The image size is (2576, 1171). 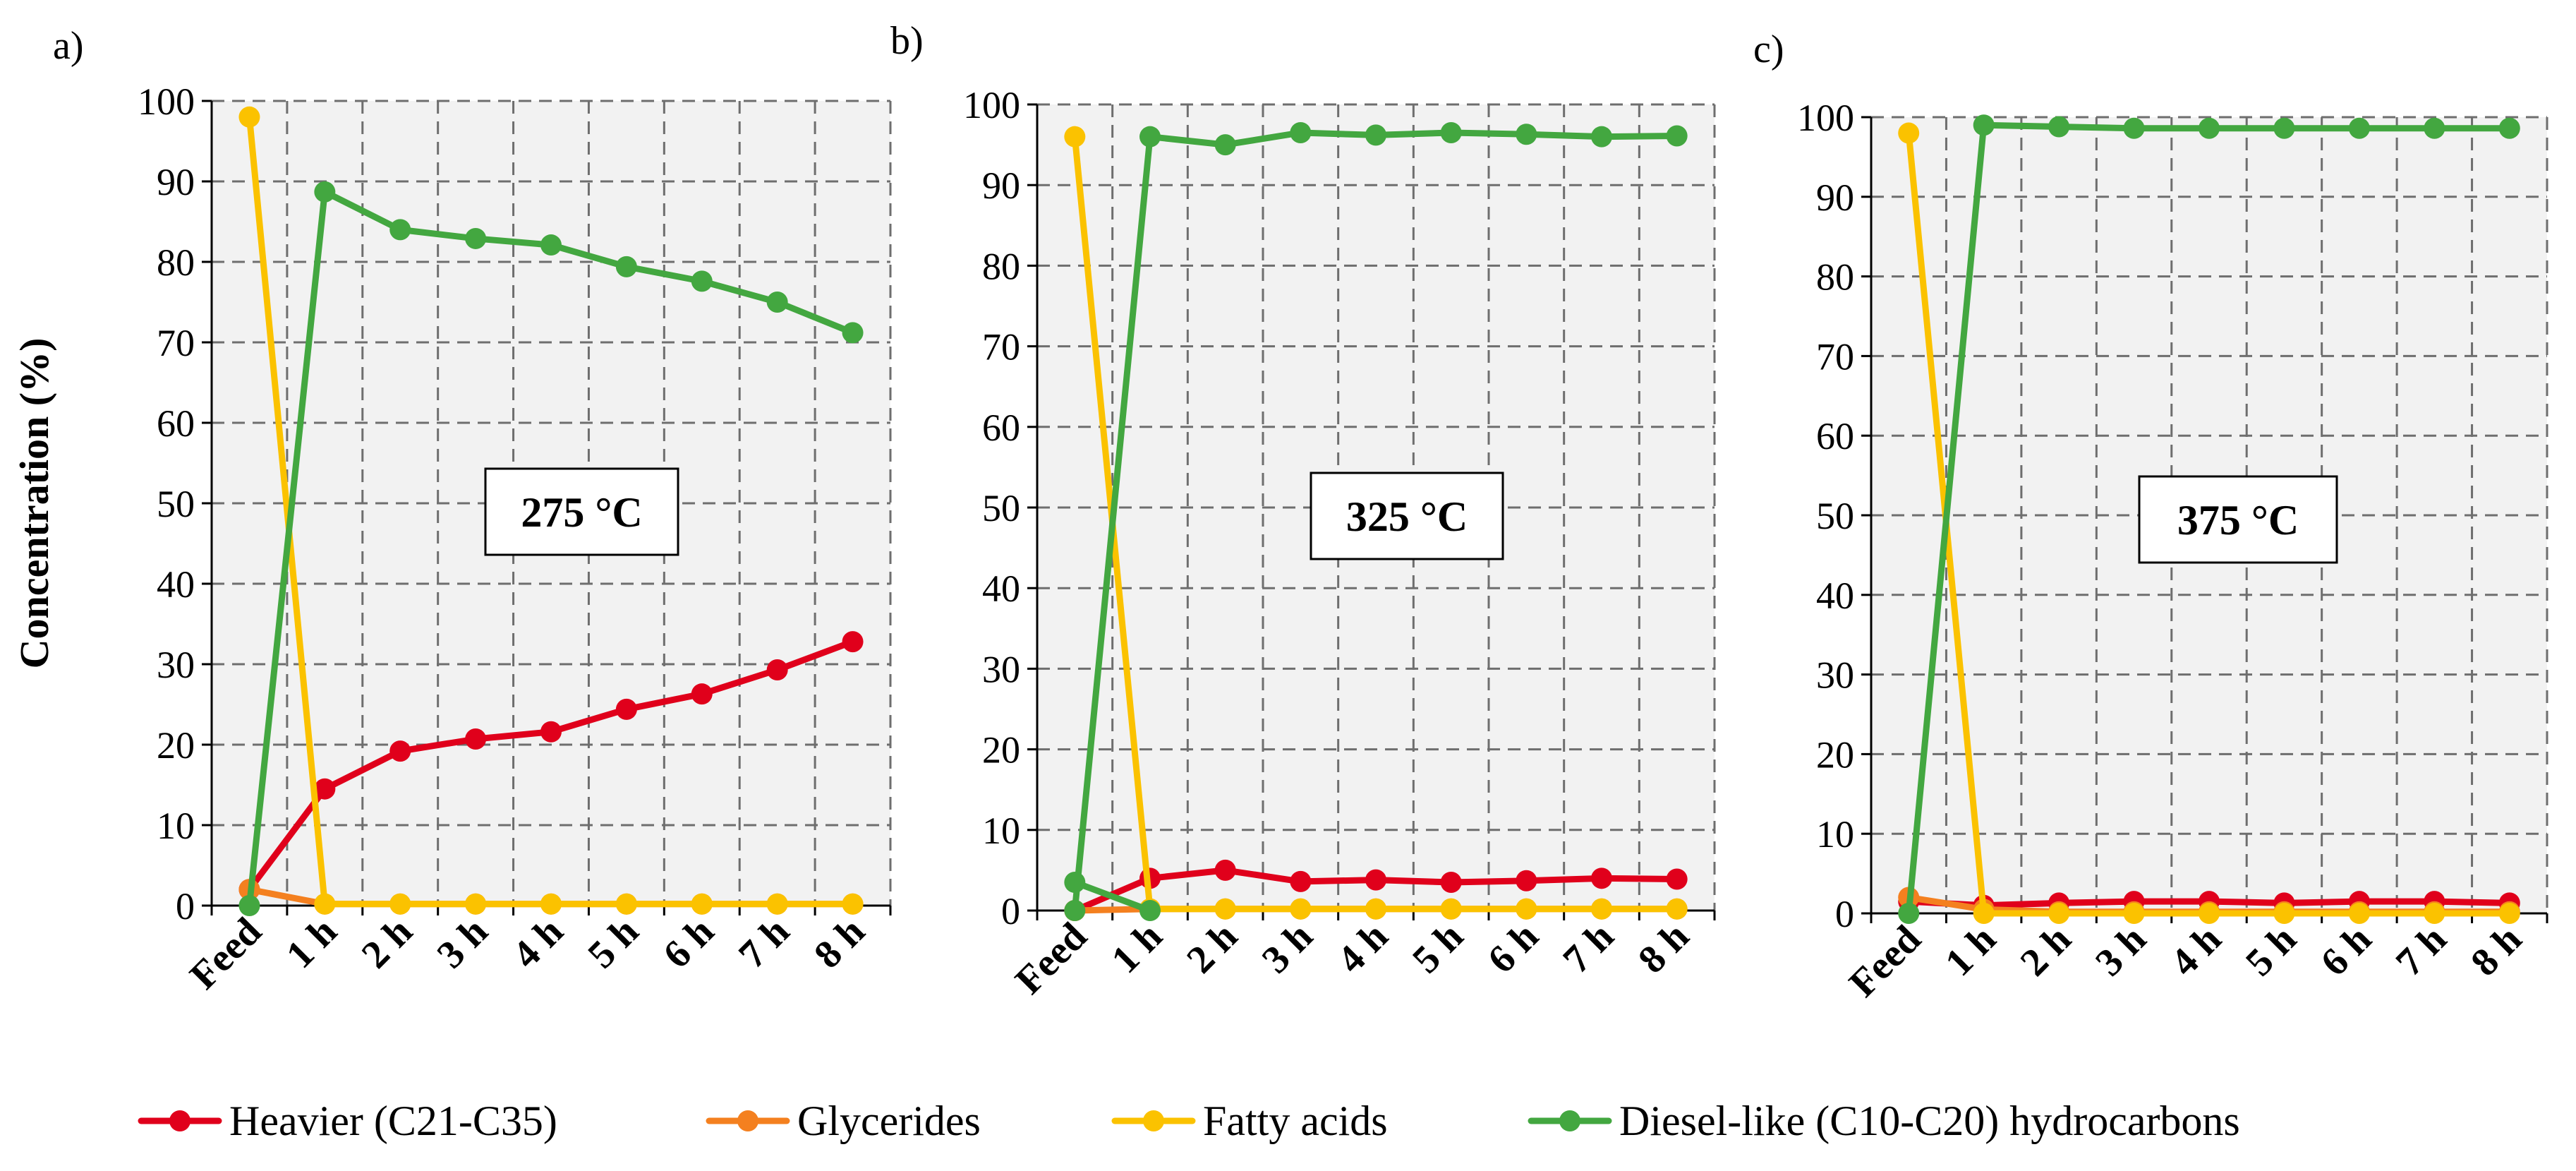 I want to click on legend-item-fatty-acids: Fatty acids, so click(x=1249, y=1121).